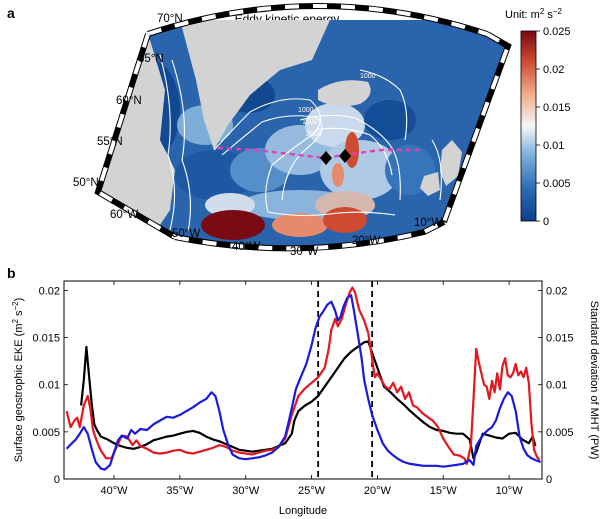  I want to click on mooring-marker-east, so click(345, 156).